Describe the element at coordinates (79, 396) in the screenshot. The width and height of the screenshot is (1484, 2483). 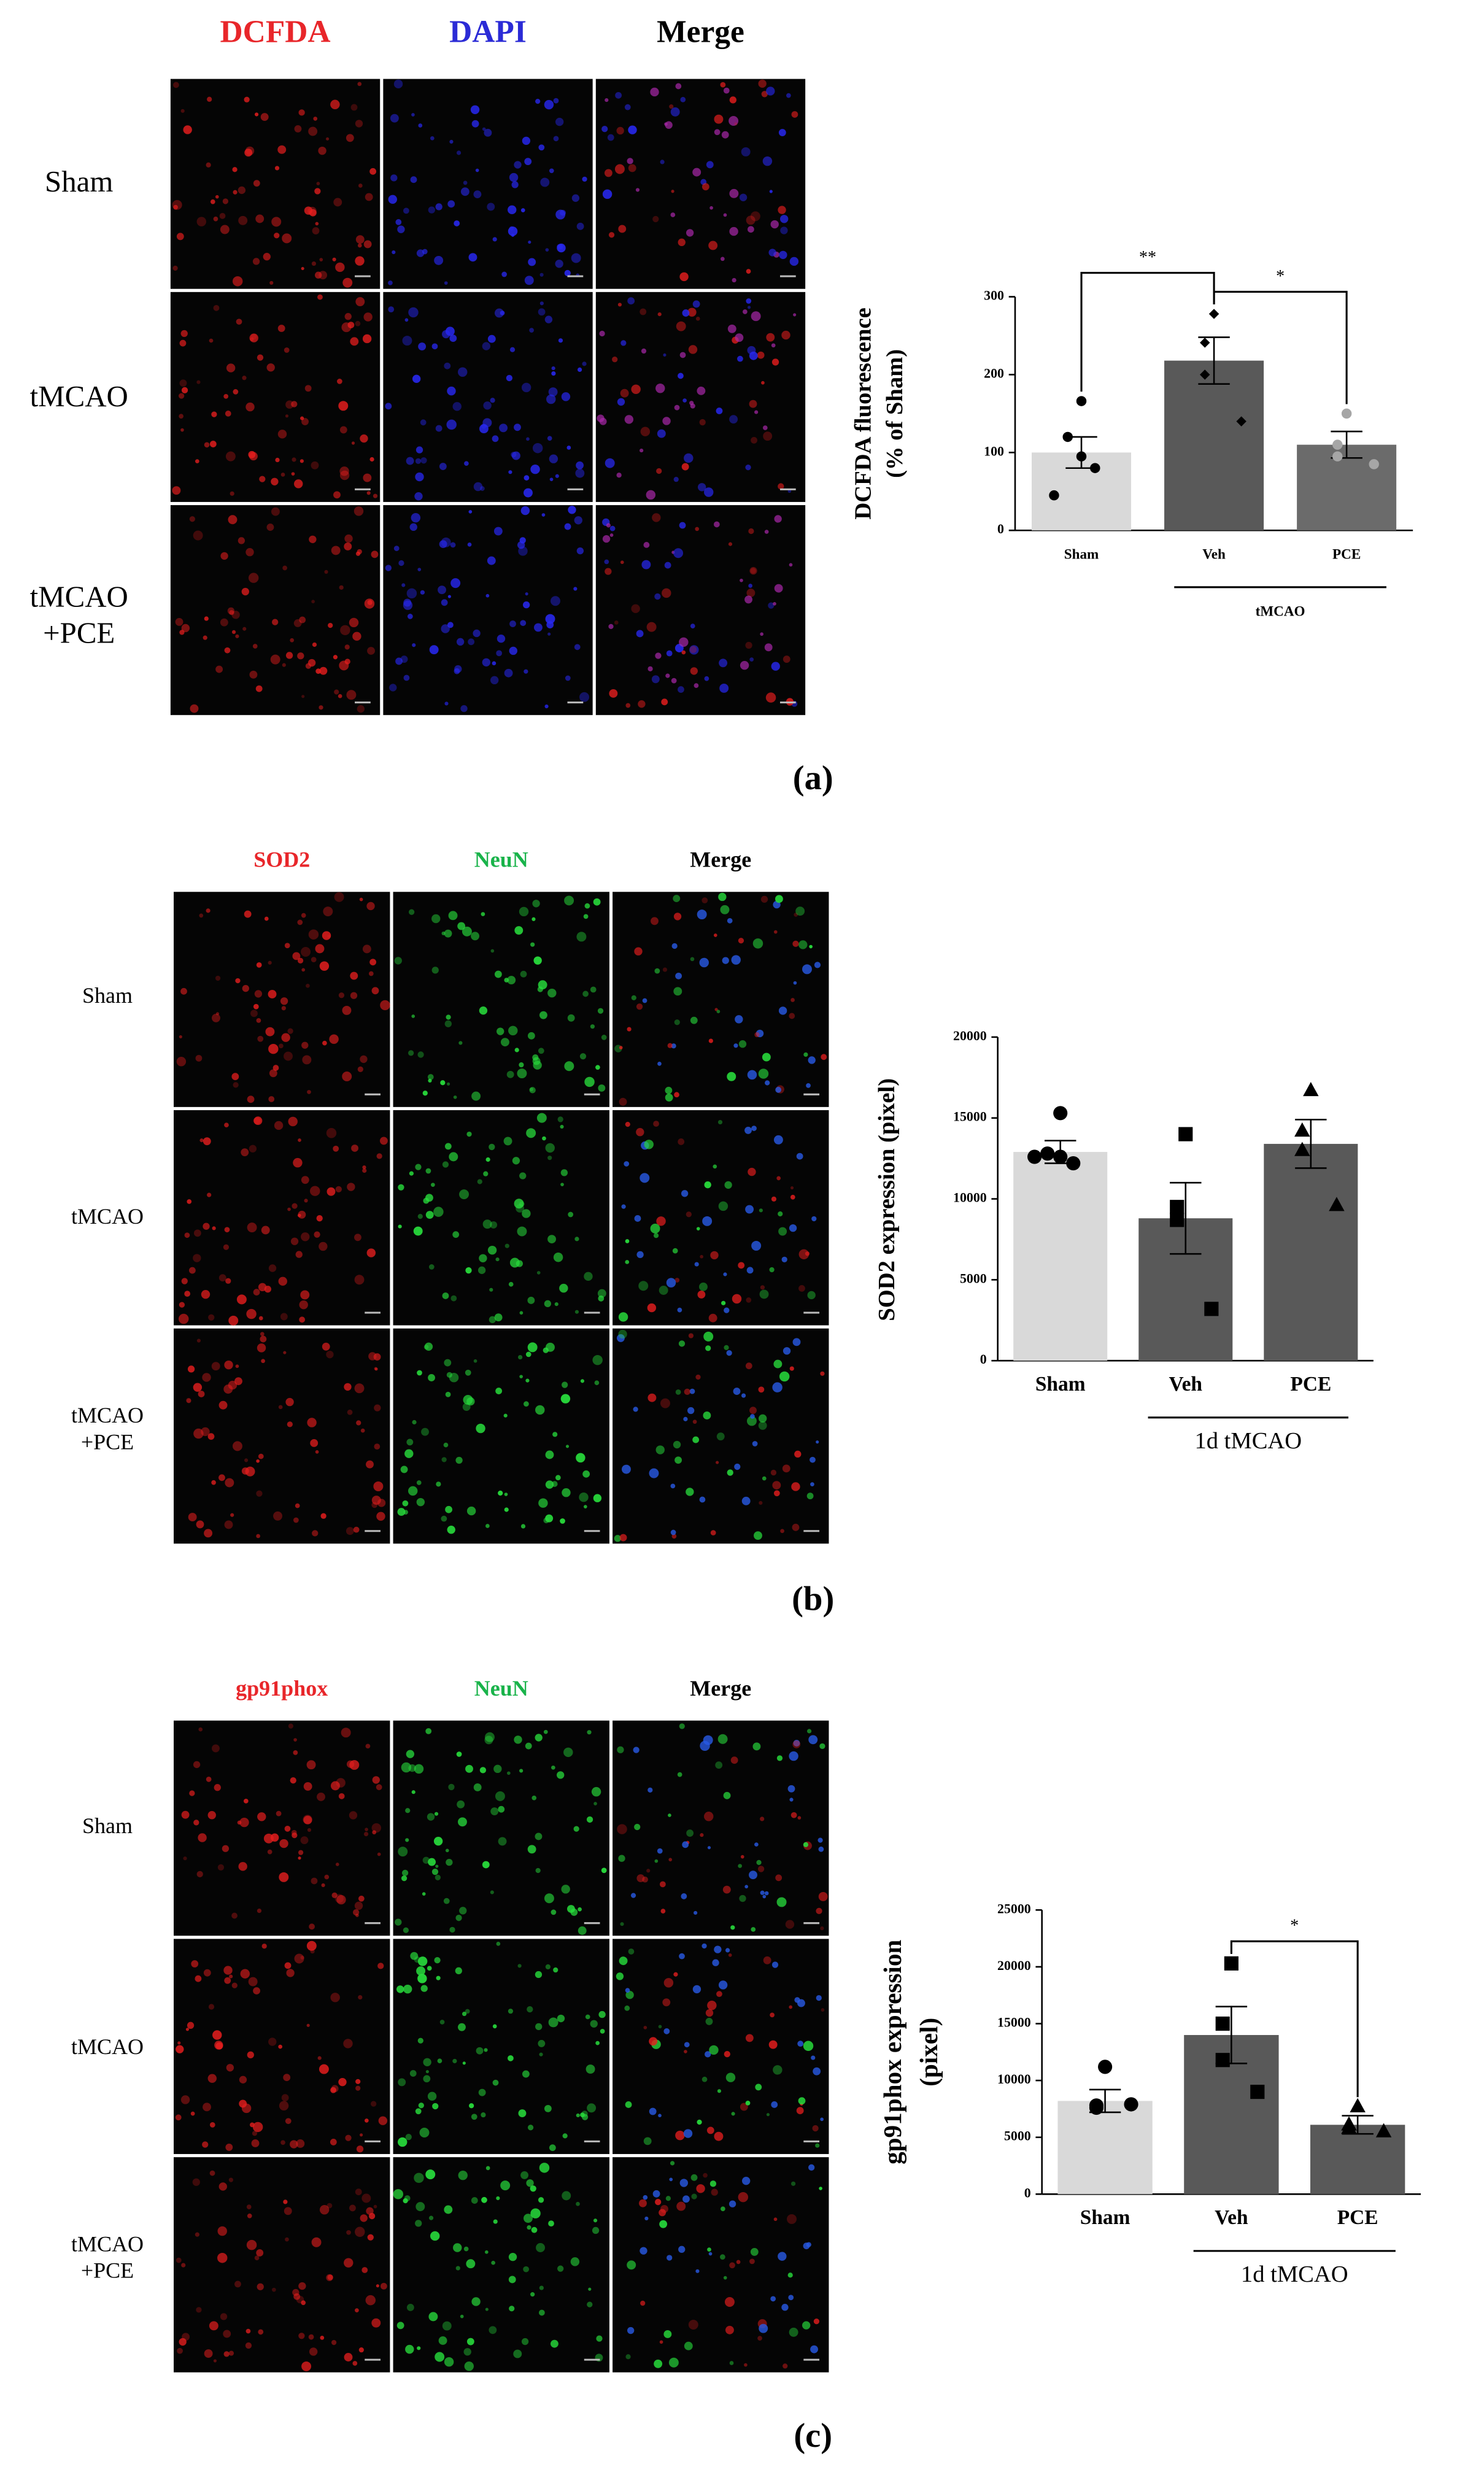
I see `row-label: tMCAO` at that location.